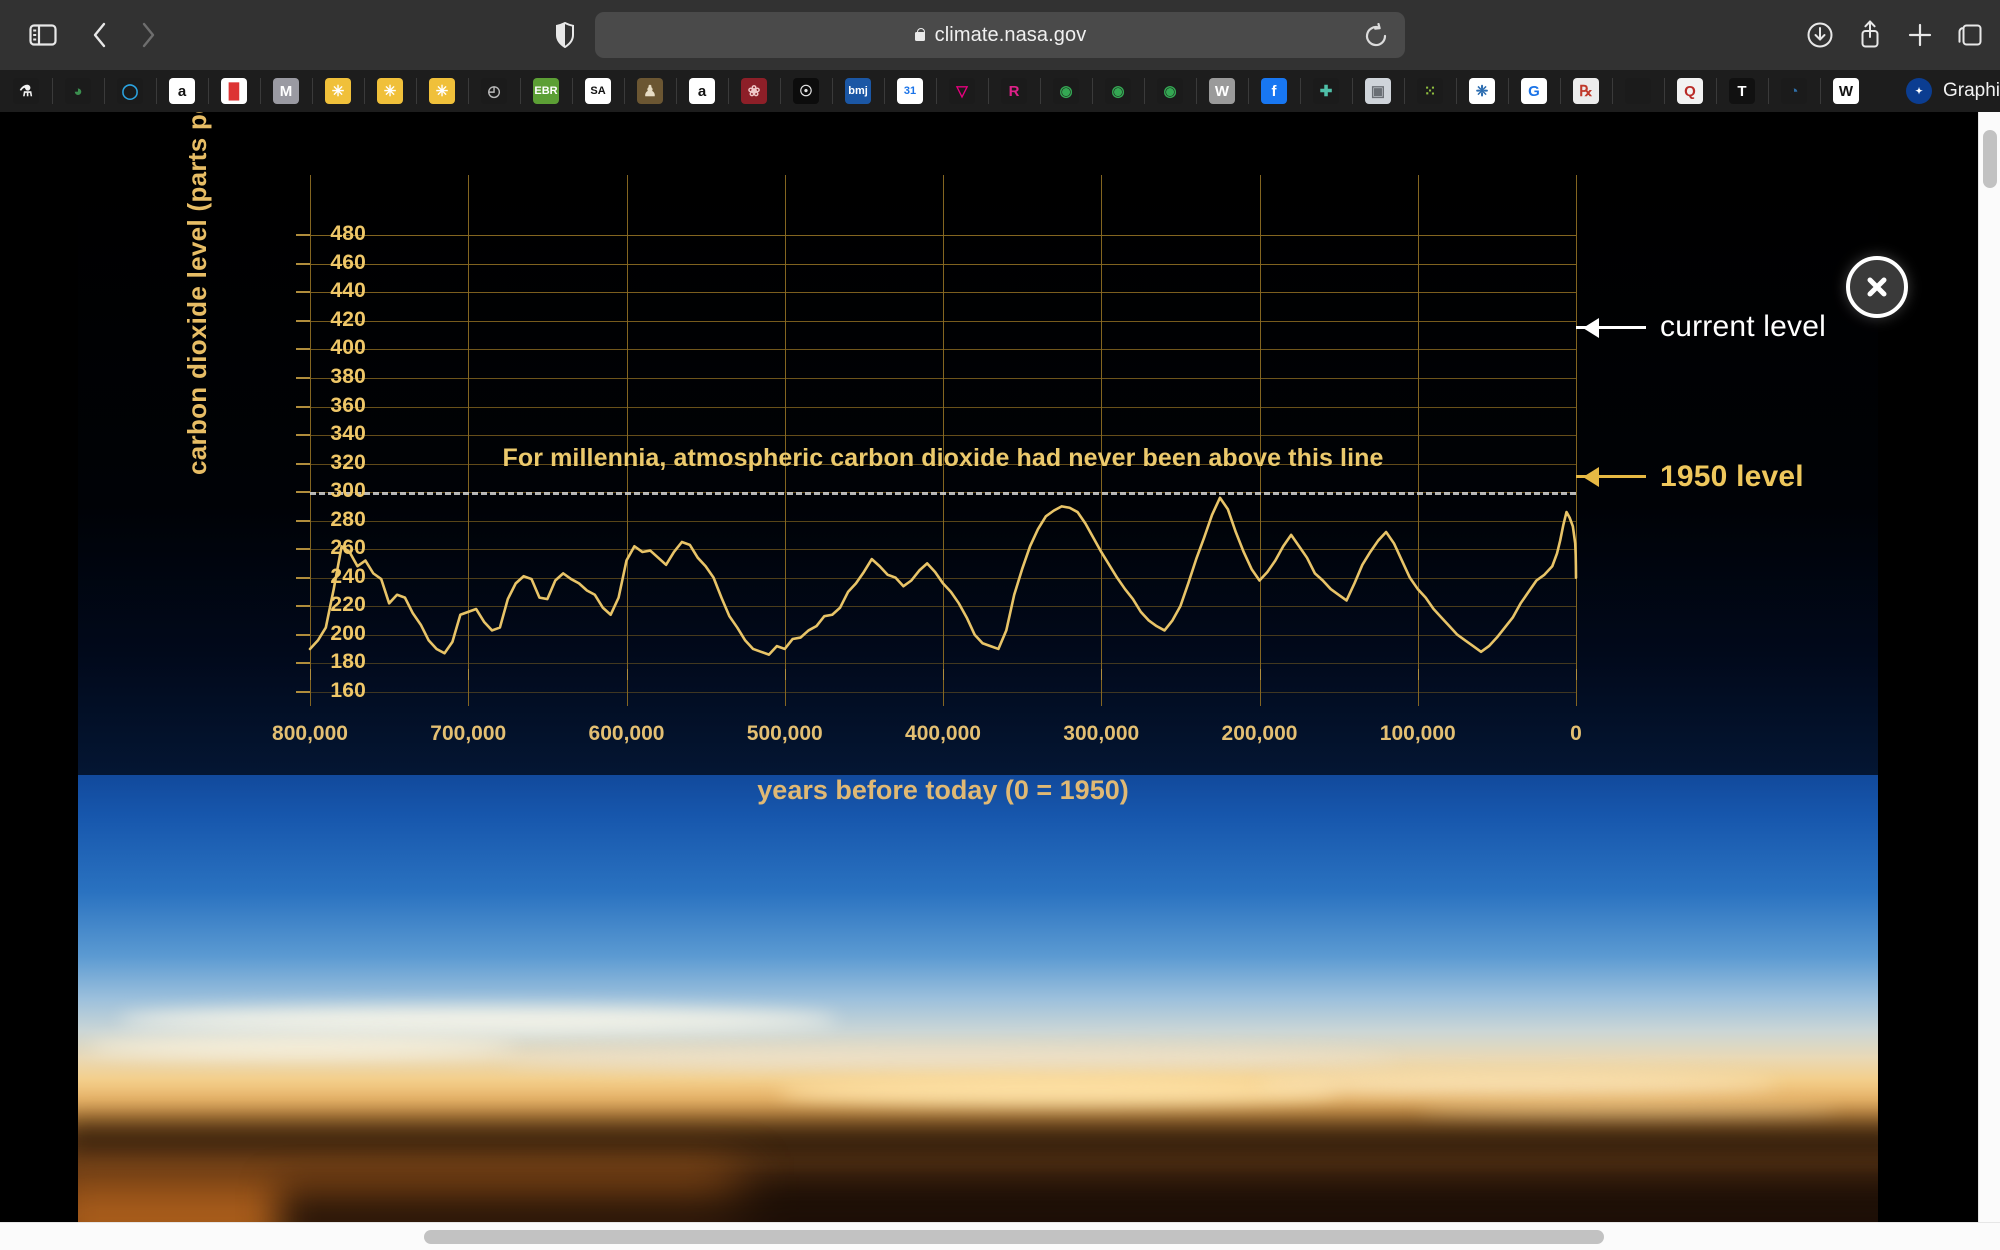  I want to click on x-tick-label: 500,000, so click(784, 733).